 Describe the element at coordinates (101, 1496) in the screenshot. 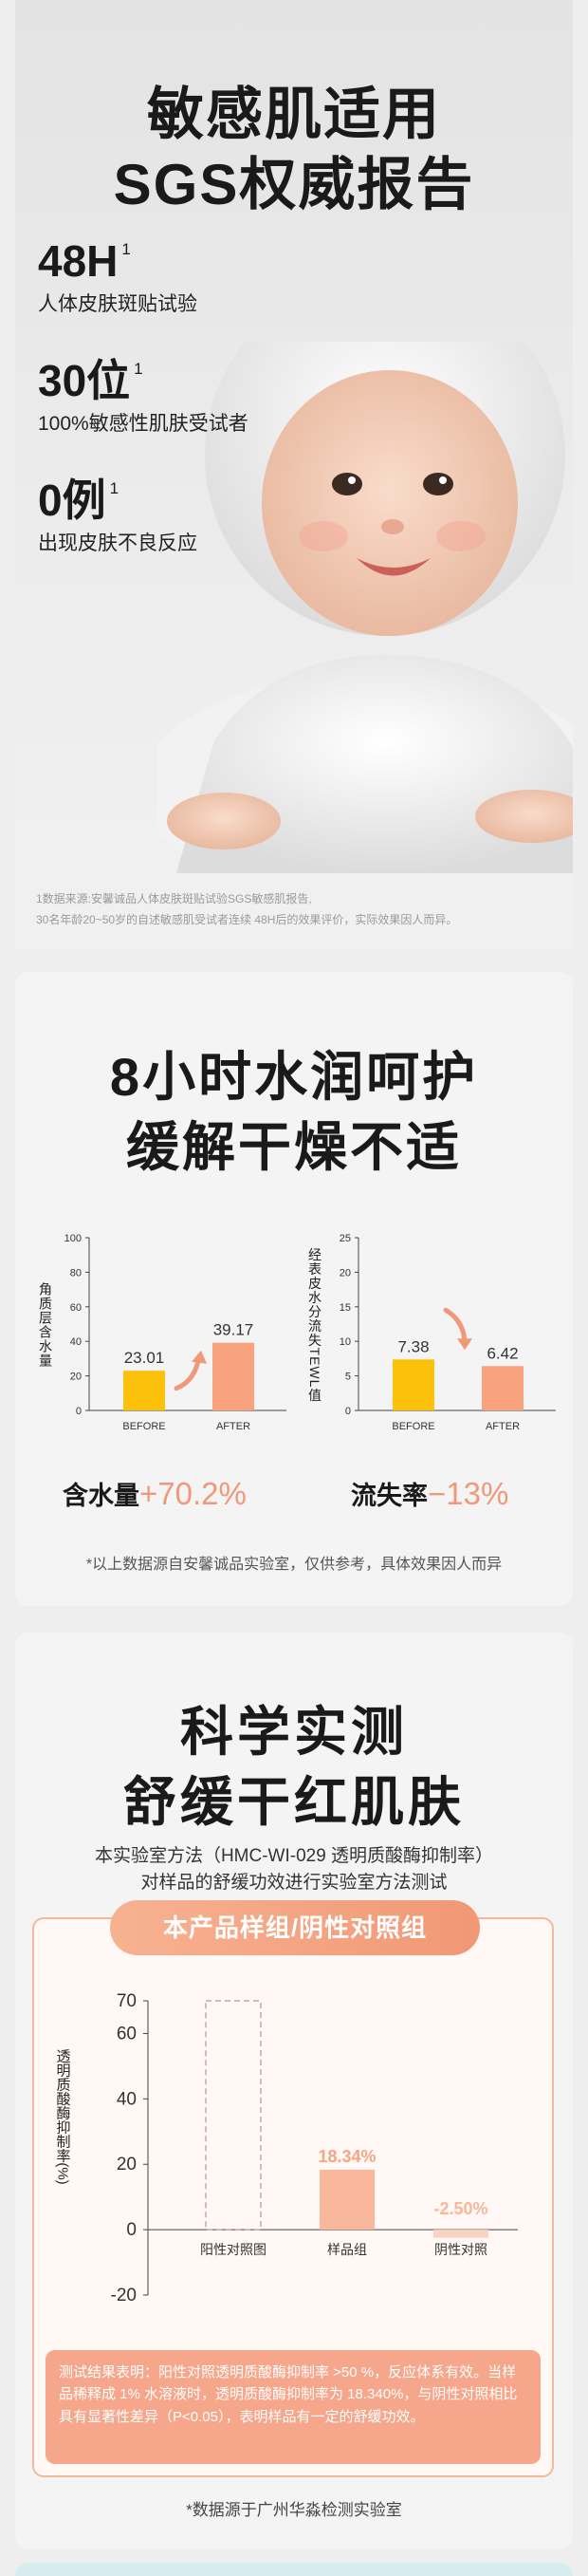

I see `moisture-result-label: 含水量` at that location.